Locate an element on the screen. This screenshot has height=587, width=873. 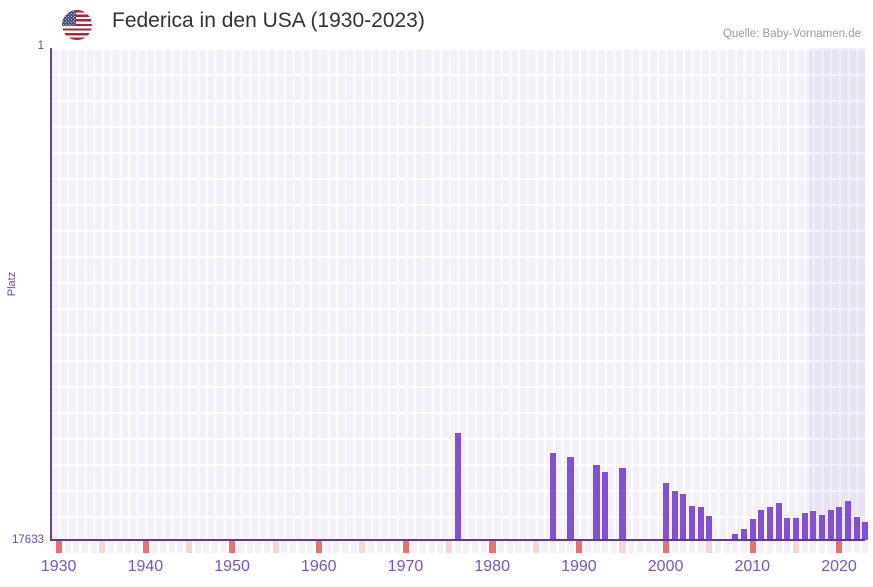
tick-cell-1961 is located at coordinates (327, 547).